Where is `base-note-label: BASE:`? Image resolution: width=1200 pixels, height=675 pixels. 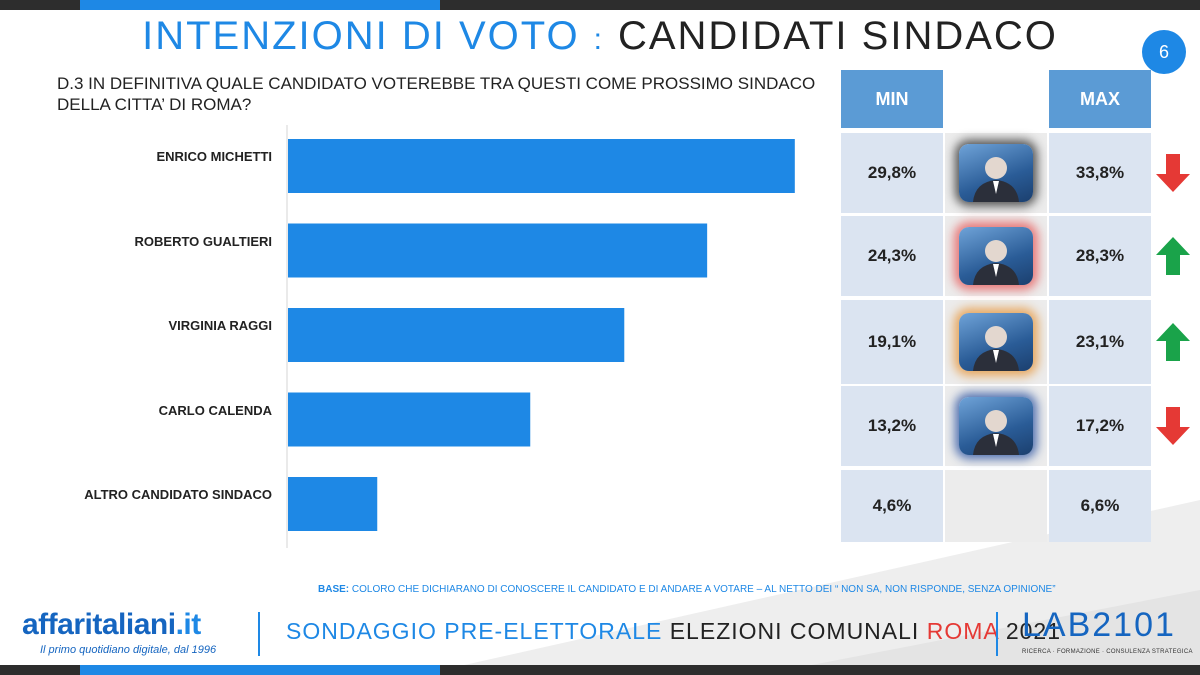
base-note-label: BASE: is located at coordinates (334, 589).